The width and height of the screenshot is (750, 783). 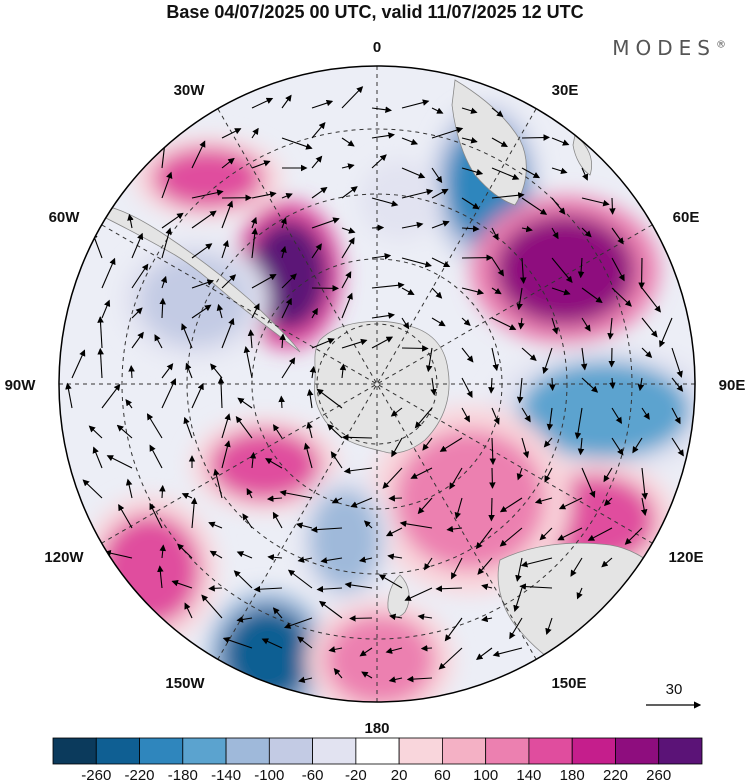 I want to click on lon-label-90e: 90E, so click(x=732, y=385).